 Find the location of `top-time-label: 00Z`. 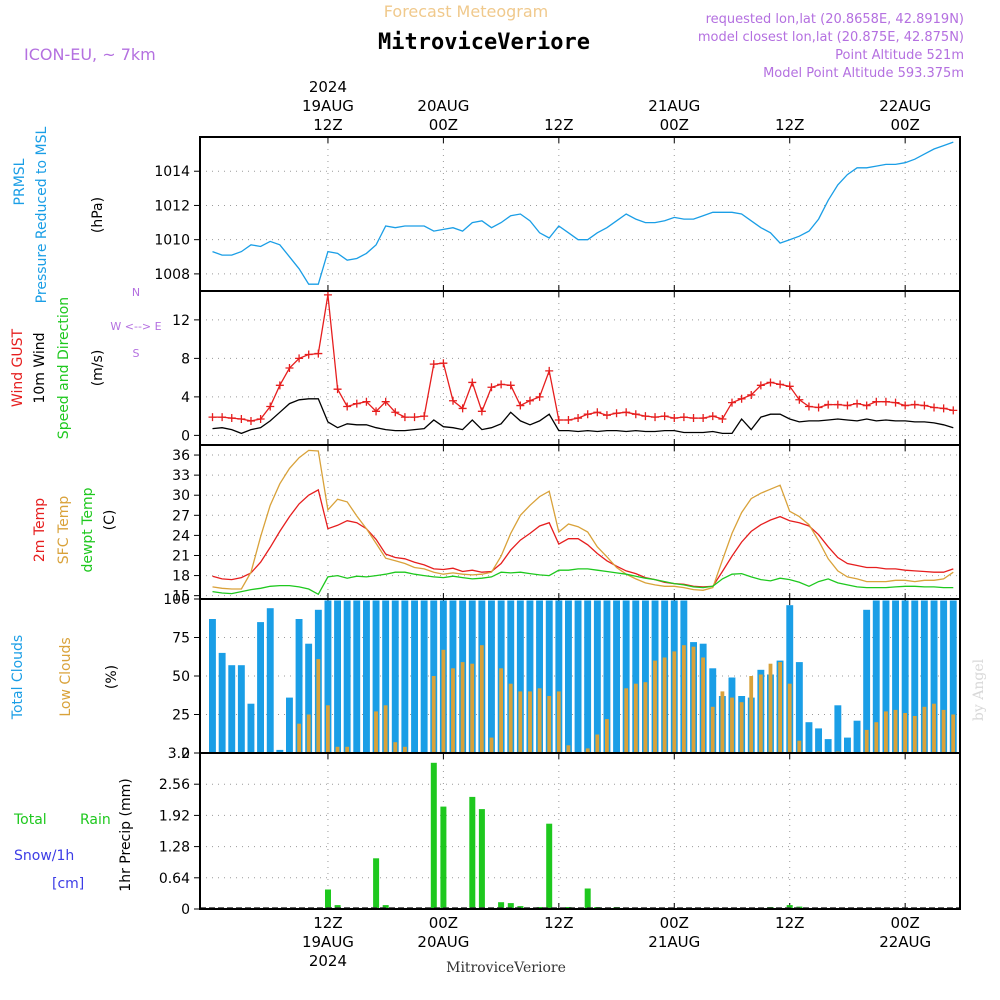

top-time-label: 00Z is located at coordinates (674, 125).